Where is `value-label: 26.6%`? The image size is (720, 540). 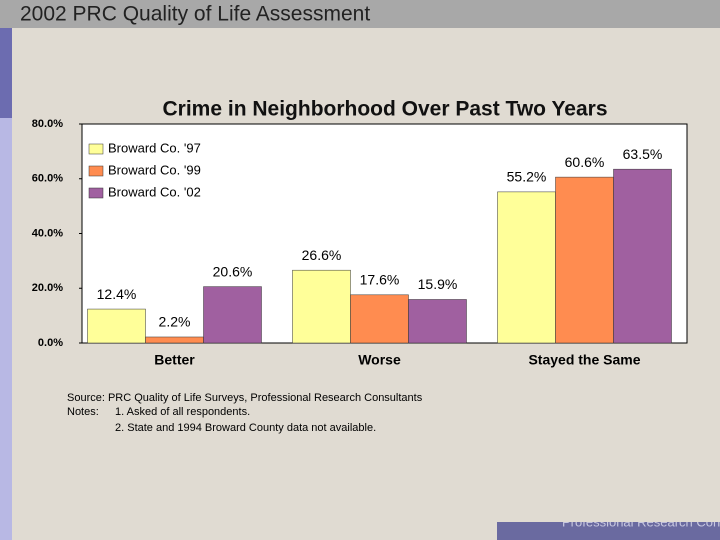
value-label: 26.6% is located at coordinates (322, 255).